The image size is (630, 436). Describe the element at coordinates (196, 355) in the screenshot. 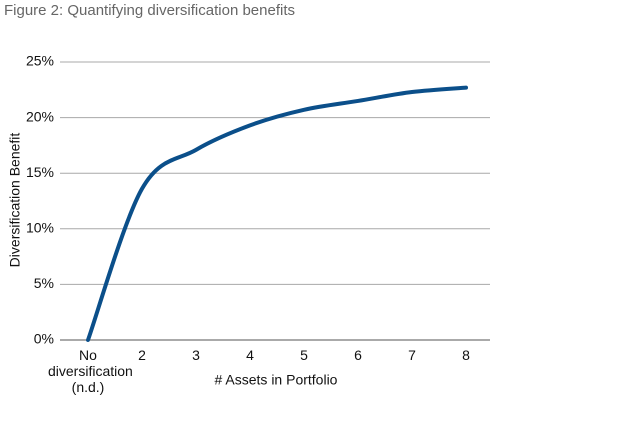

I see `x-tick-label: 3` at that location.